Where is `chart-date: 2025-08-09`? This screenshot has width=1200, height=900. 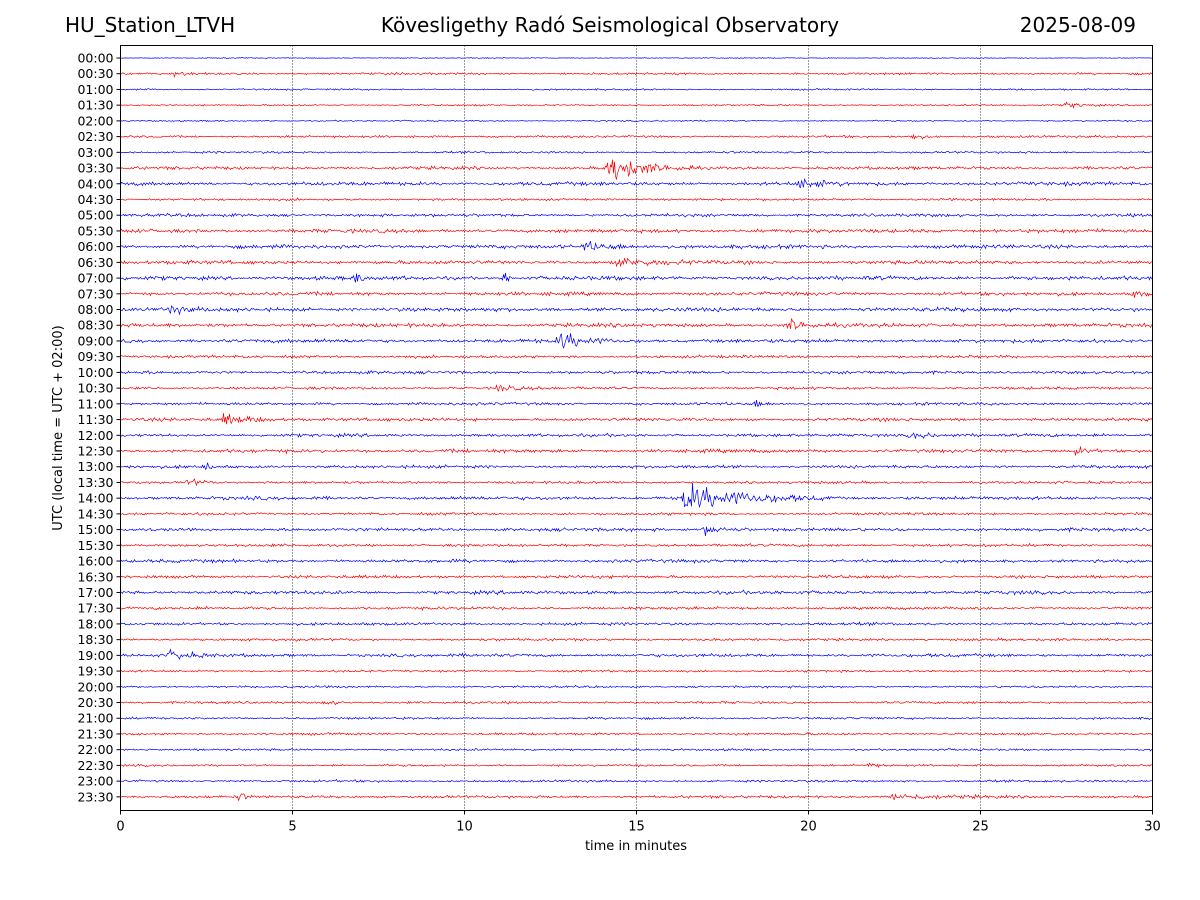
chart-date: 2025-08-09 is located at coordinates (1077, 25).